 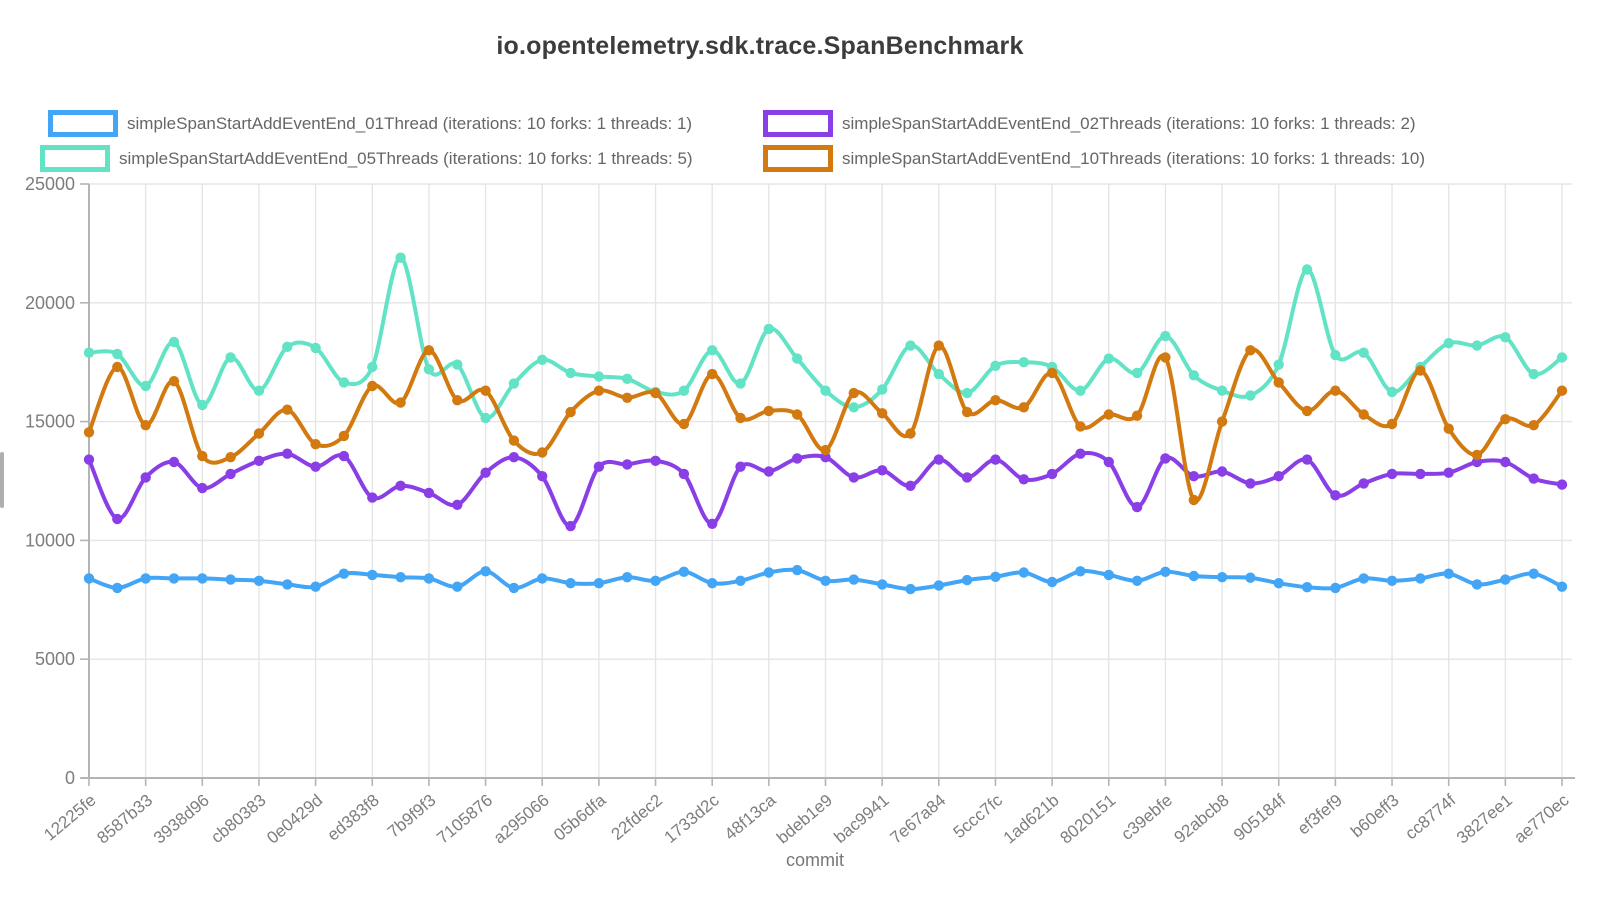 I want to click on x-tick-label-commit: ef3fef9, so click(x=1320, y=815).